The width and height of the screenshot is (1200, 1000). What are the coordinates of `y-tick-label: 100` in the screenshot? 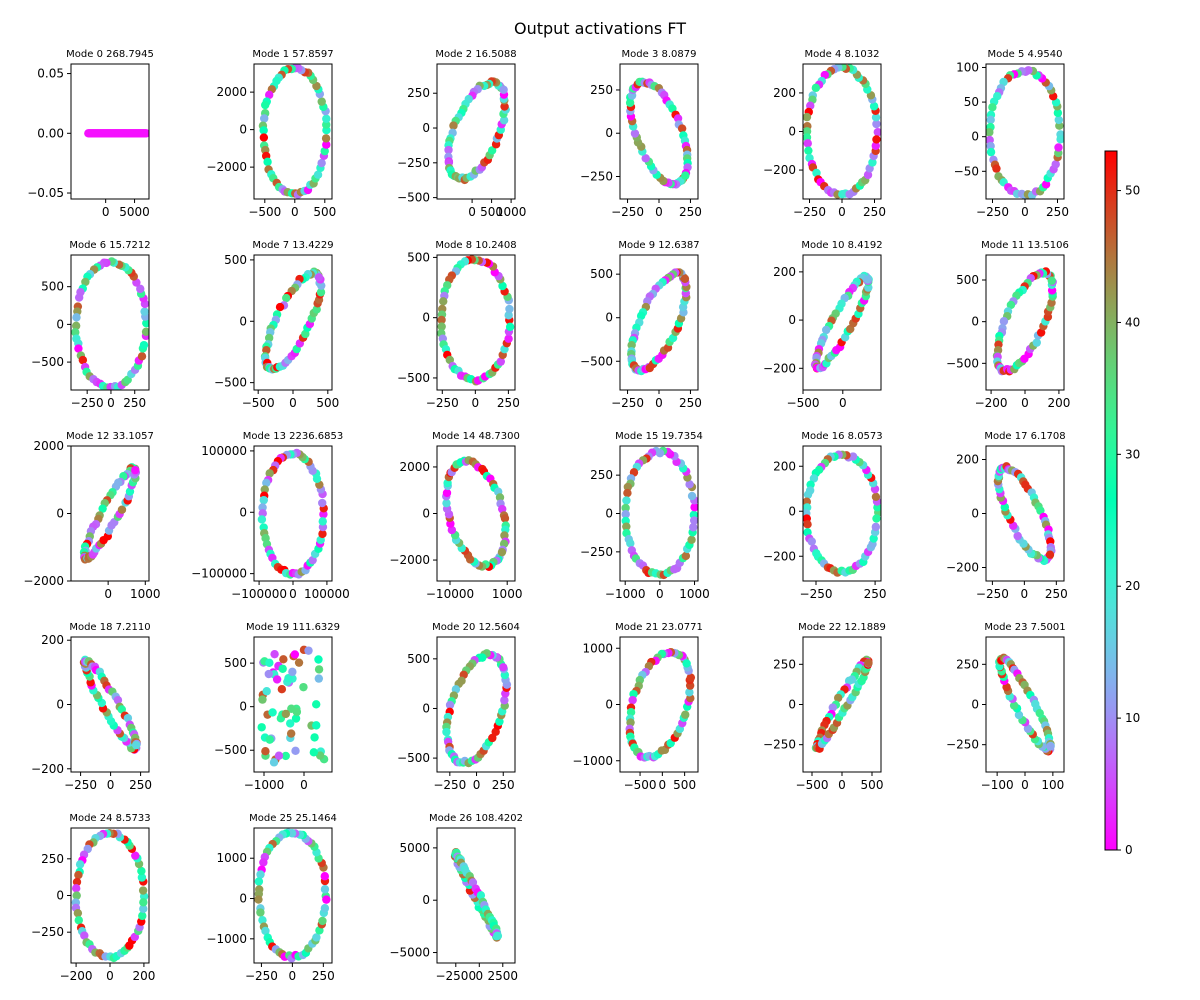 It's located at (967, 67).